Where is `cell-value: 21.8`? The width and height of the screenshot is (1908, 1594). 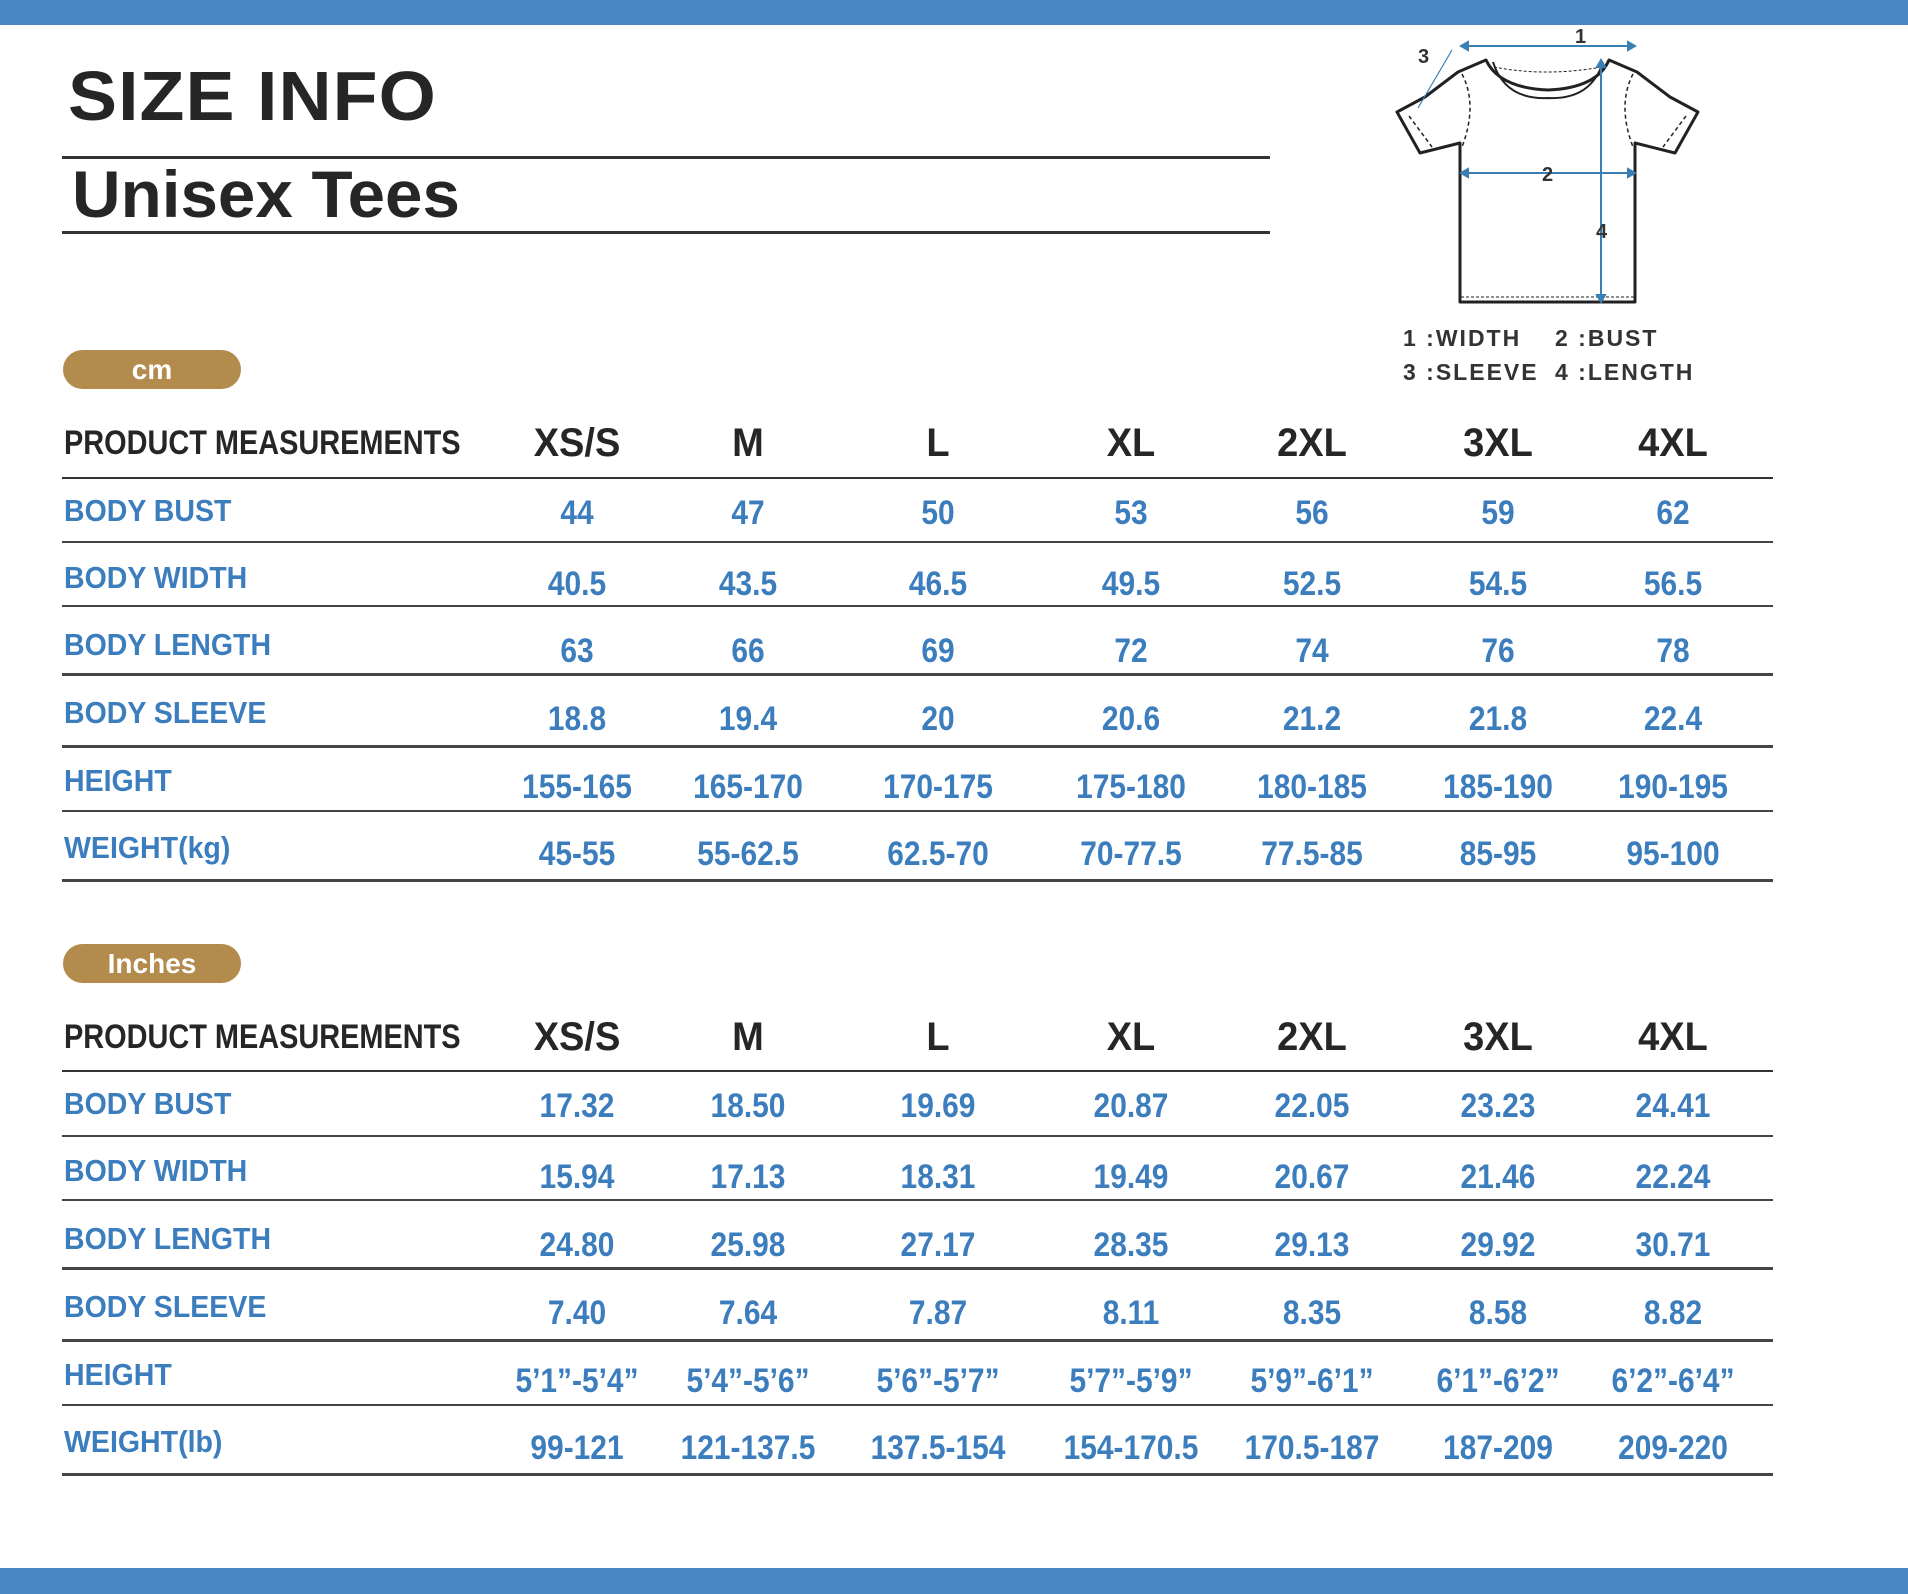 cell-value: 21.8 is located at coordinates (1498, 719).